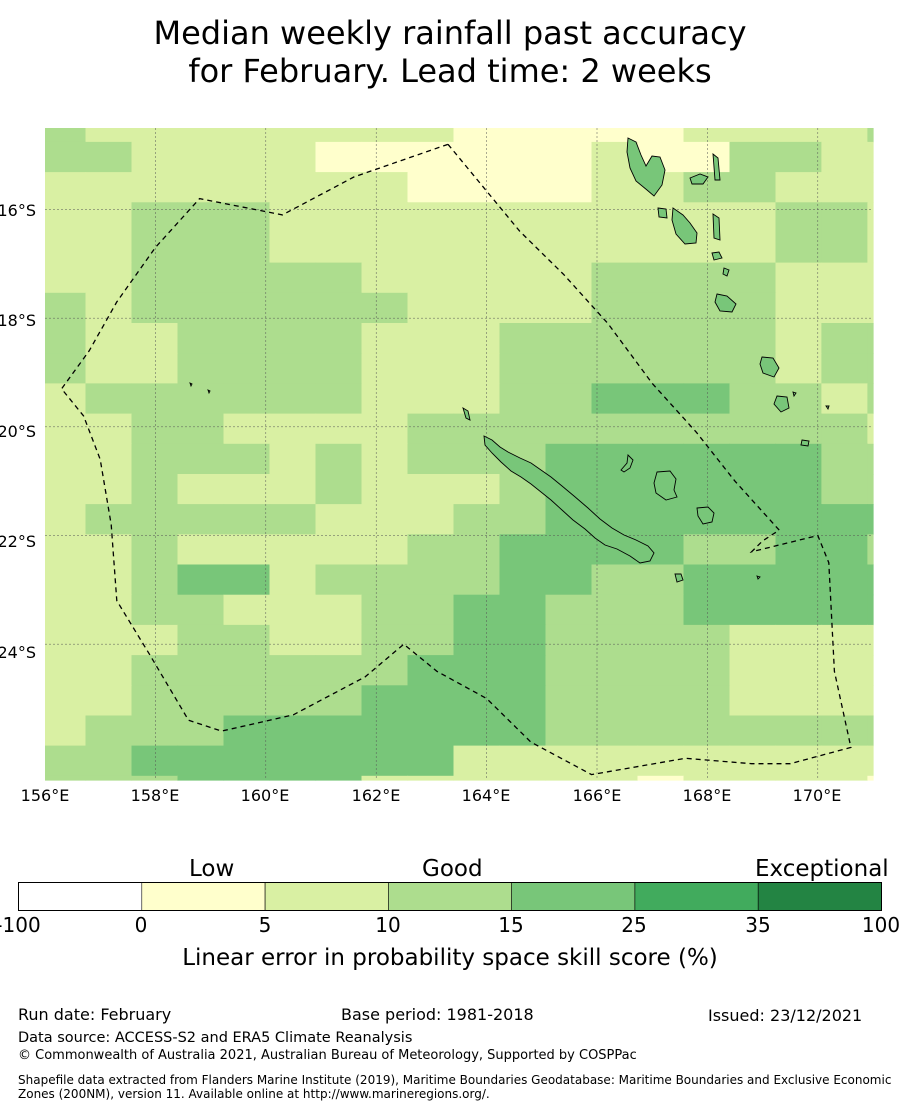  What do you see at coordinates (716, 227) in the screenshot?
I see `island-pentecost` at bounding box center [716, 227].